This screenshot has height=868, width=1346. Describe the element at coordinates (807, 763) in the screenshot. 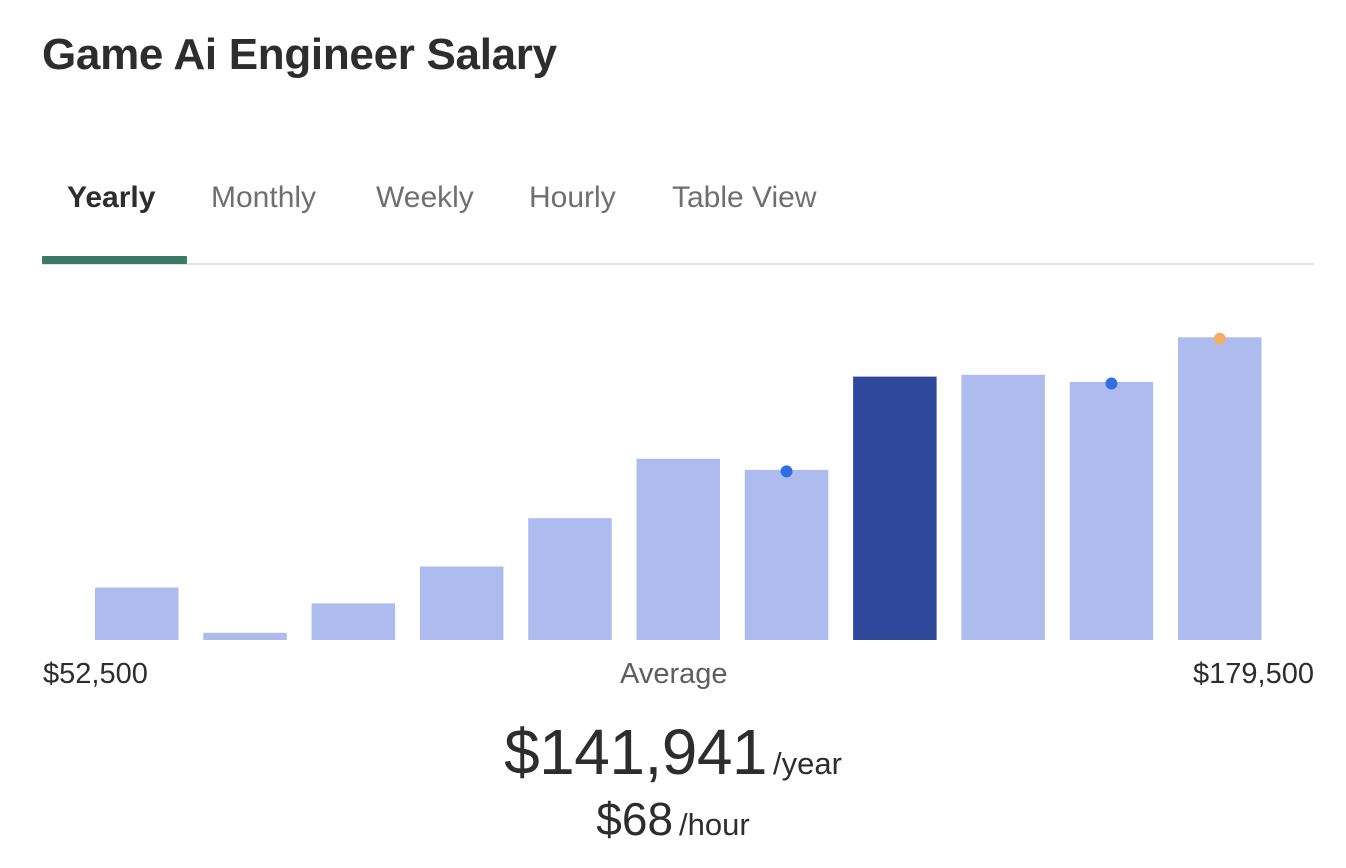

I see `yearly-salary-unit: /year` at that location.